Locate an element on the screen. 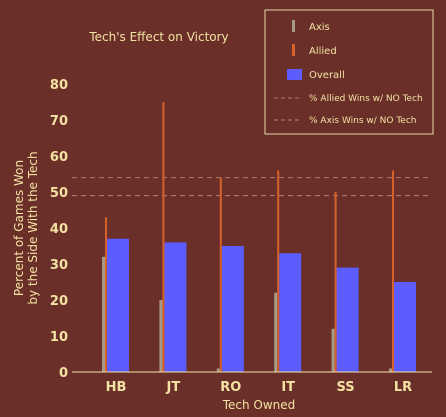 The image size is (446, 417). x-tick-label: RO is located at coordinates (230, 387).